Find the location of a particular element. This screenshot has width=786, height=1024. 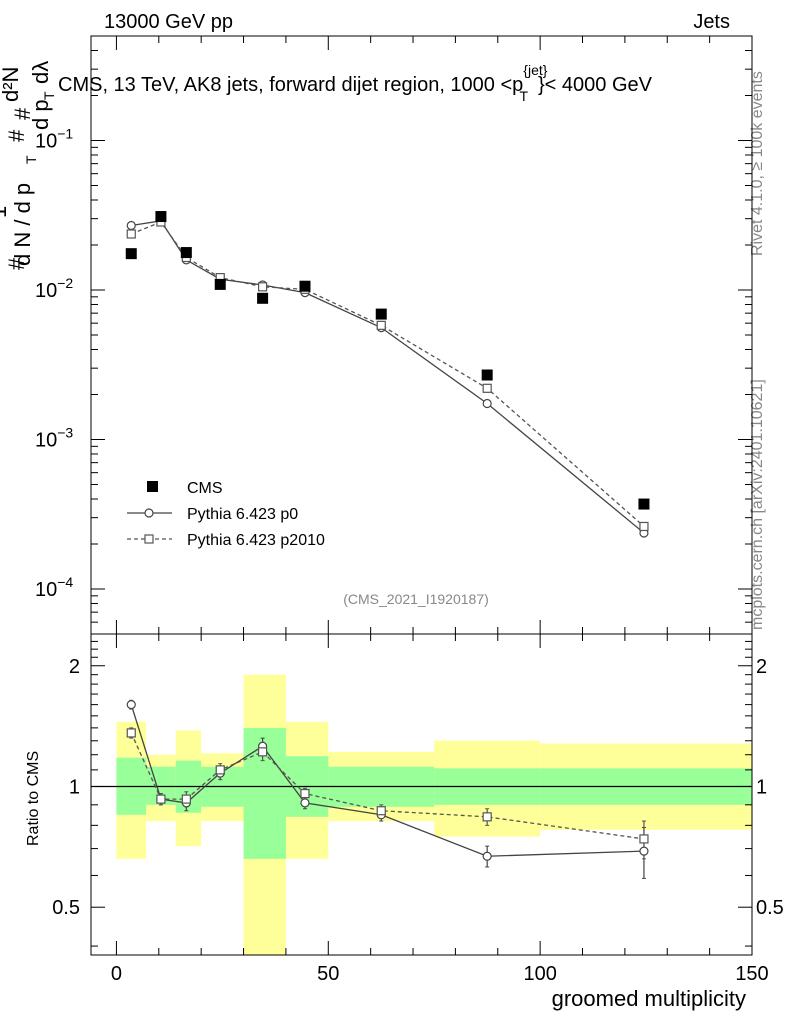

ylabel-one: 1 is located at coordinates (5, 212).